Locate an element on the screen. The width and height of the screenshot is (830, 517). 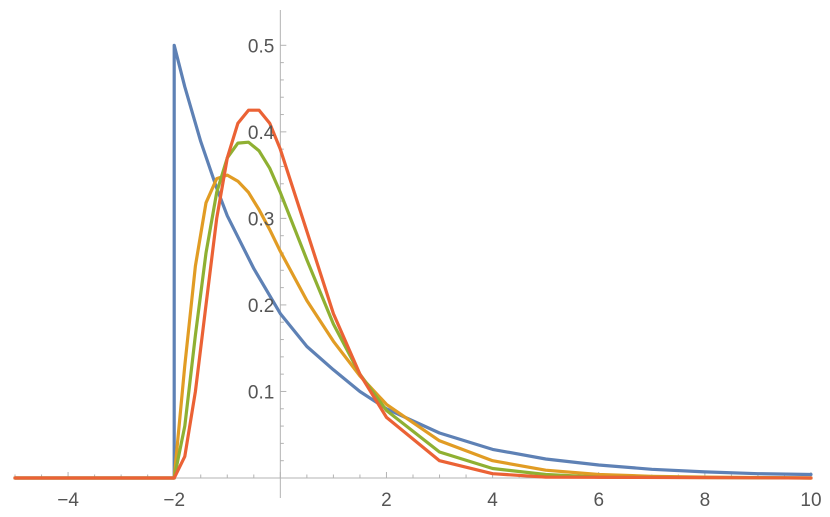
y-tick-label: 0.1 is located at coordinates (261, 392).